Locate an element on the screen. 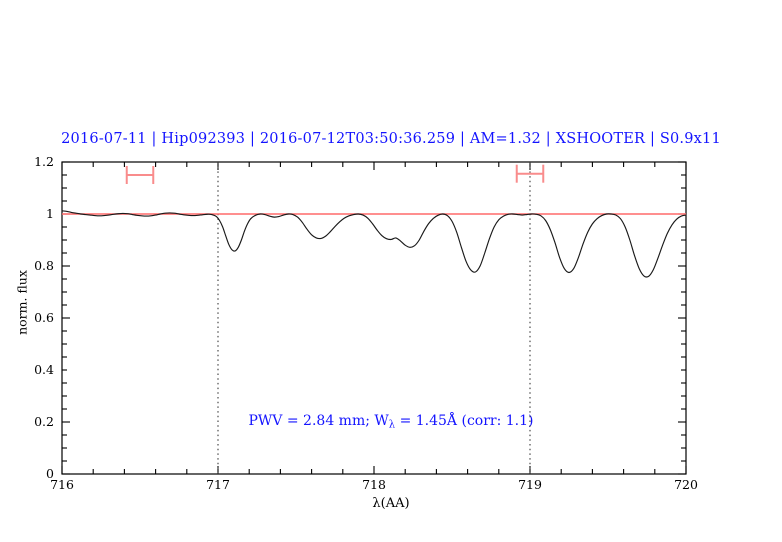 This screenshot has width=782, height=542. y-tick-label: 0.8 is located at coordinates (44, 265).